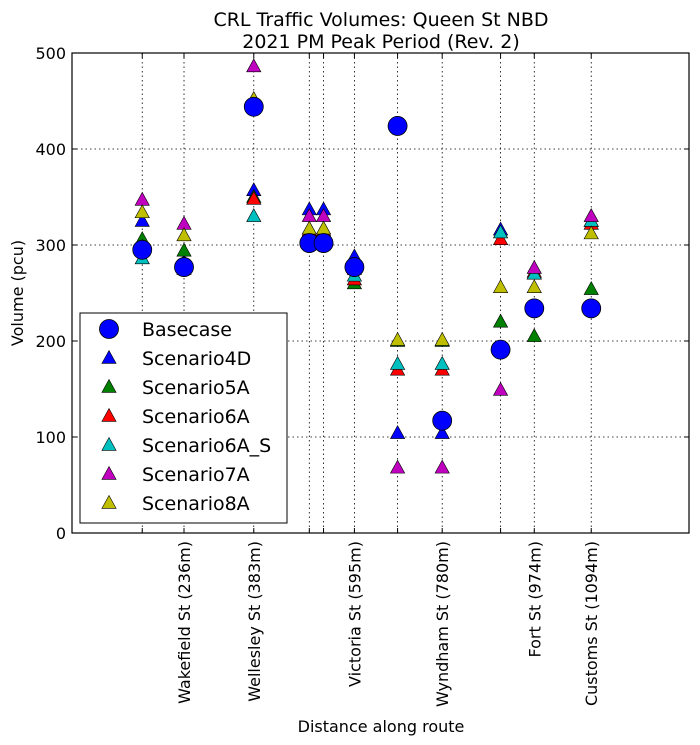 The height and width of the screenshot is (745, 700). I want to click on y-tick-label: 100, so click(50, 437).